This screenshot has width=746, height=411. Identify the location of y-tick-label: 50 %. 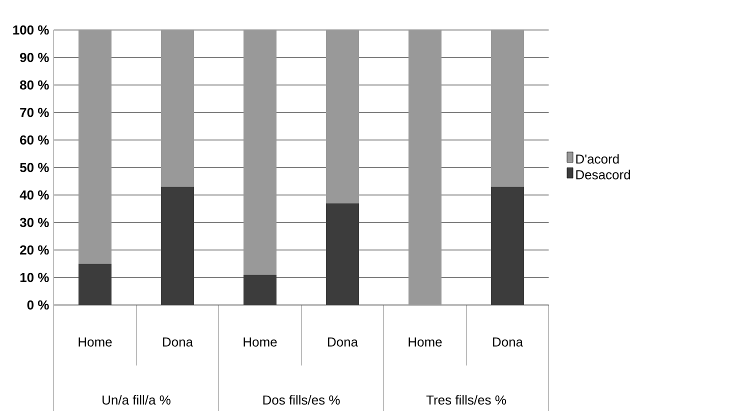
(34, 167).